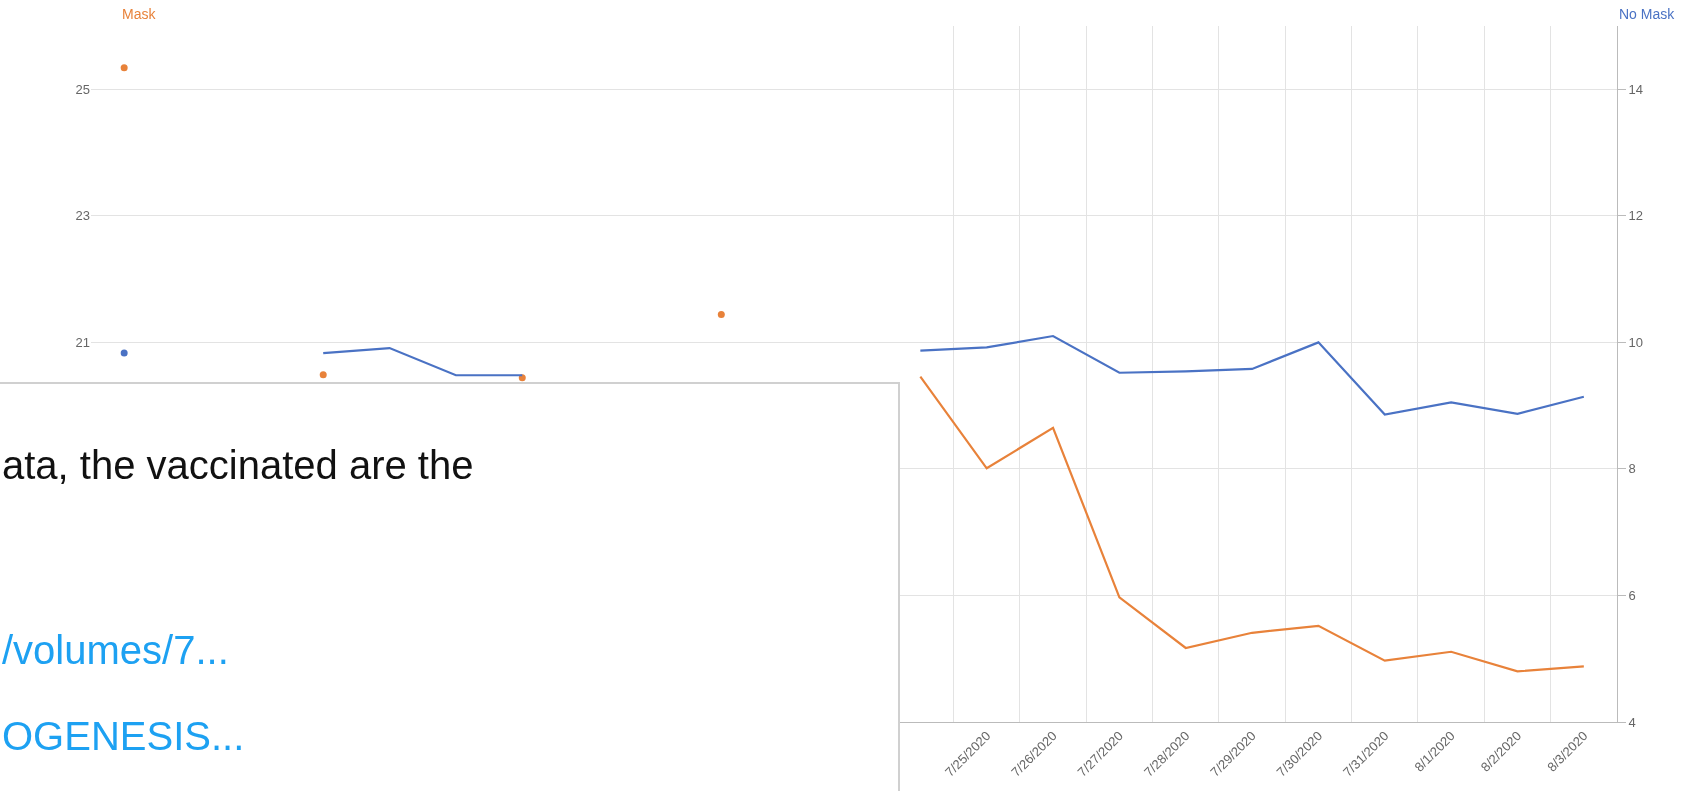 This screenshot has width=1698, height=791. Describe the element at coordinates (1636, 216) in the screenshot. I see `y2-tick-label: 12` at that location.